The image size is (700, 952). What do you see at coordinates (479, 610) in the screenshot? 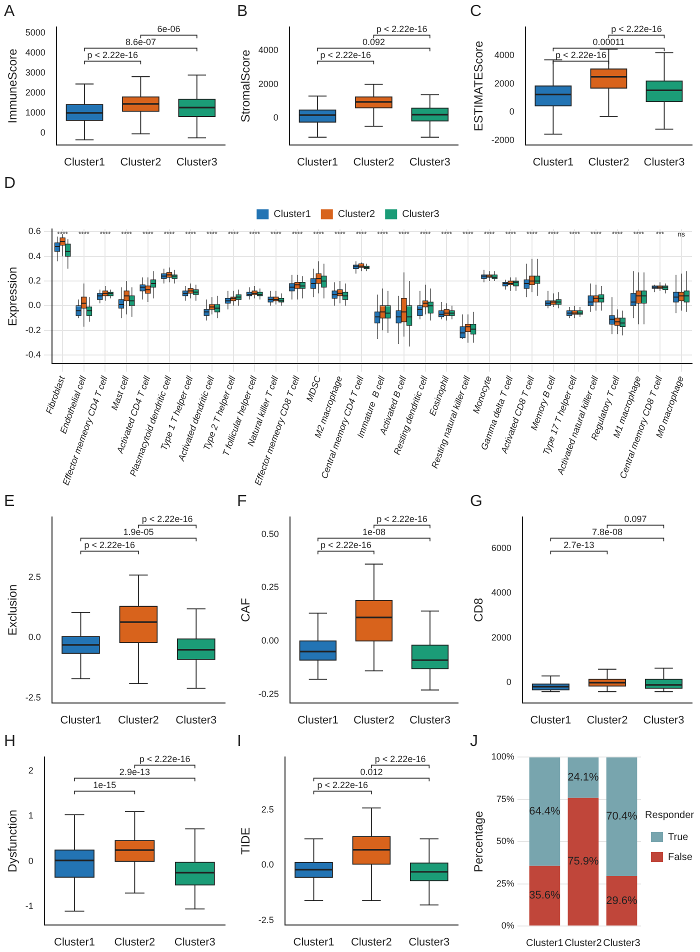
I see `y-axis-title: CD8` at bounding box center [479, 610].